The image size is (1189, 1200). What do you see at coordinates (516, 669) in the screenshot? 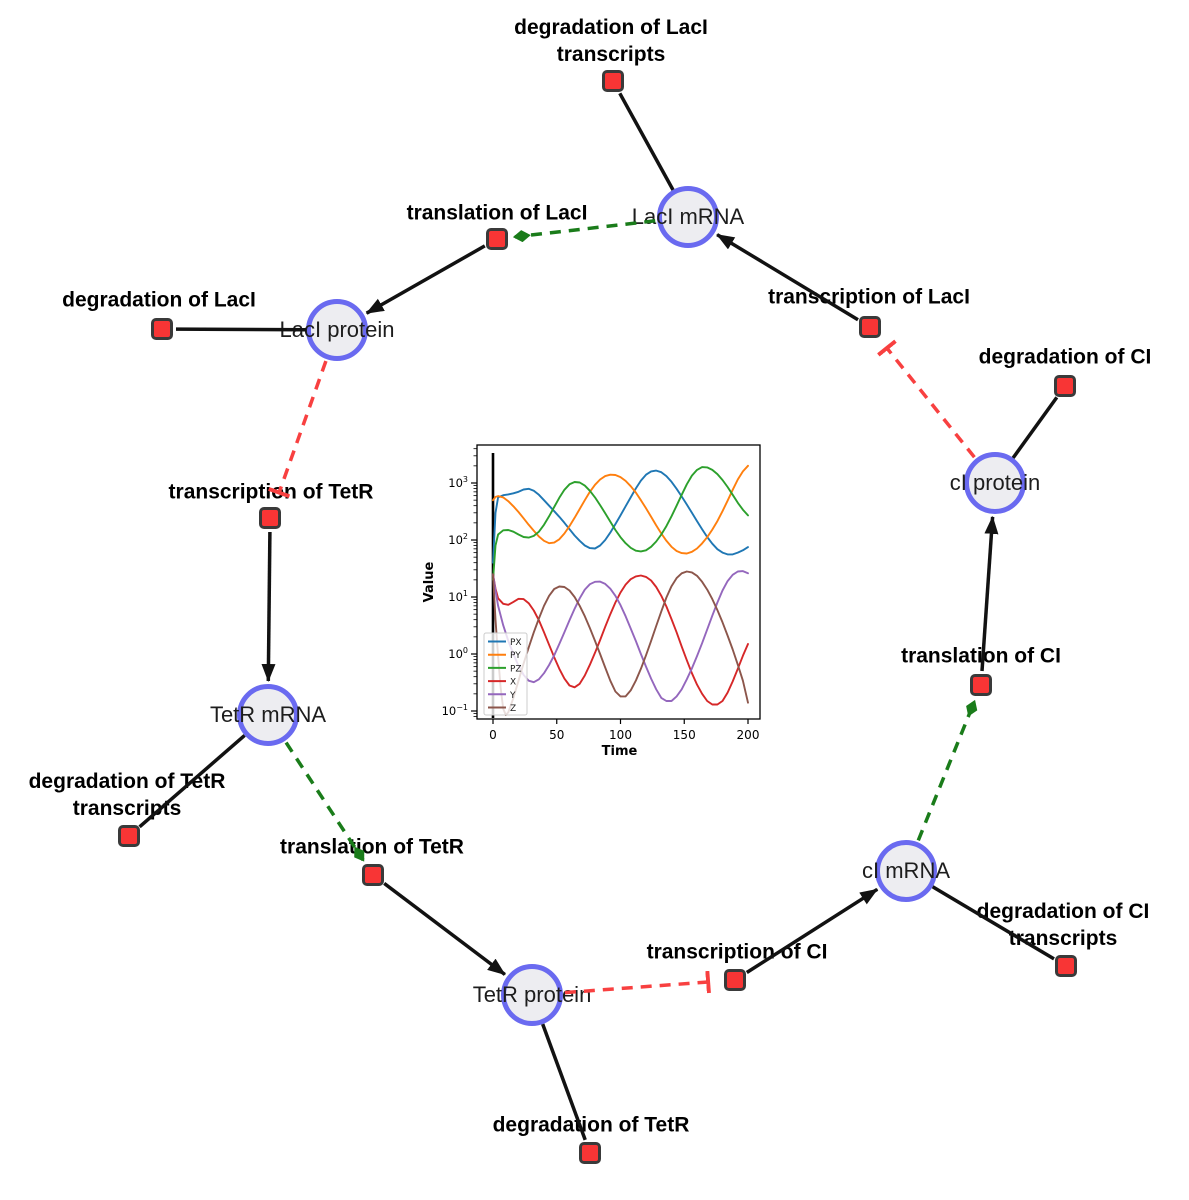
I see `legend-entry-label: PZ` at bounding box center [516, 669].